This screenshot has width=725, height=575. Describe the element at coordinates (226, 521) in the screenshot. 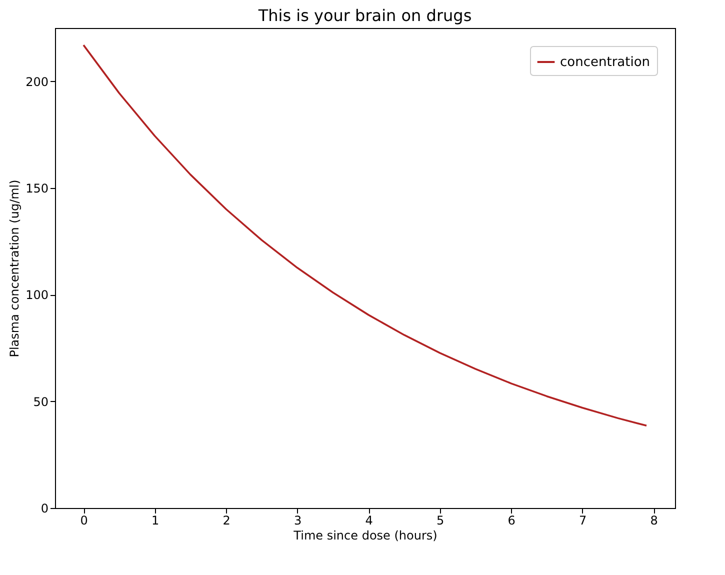

I see `x-tick-label: 2` at that location.